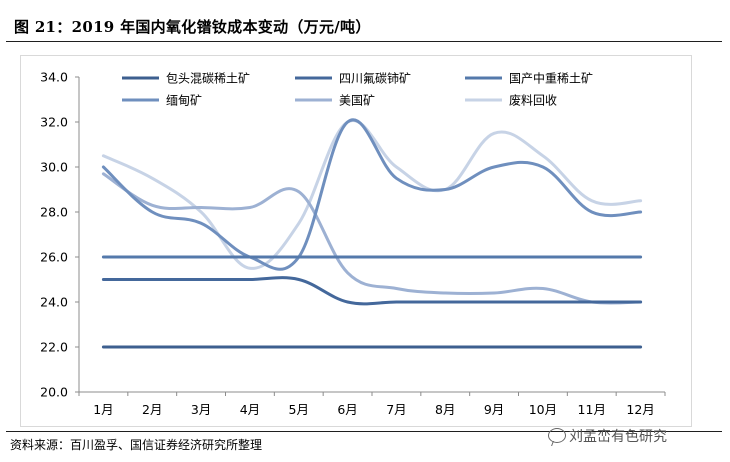 Image resolution: width=730 pixels, height=462 pixels. What do you see at coordinates (201, 409) in the screenshot?
I see `x-tick-label: 3月` at bounding box center [201, 409].